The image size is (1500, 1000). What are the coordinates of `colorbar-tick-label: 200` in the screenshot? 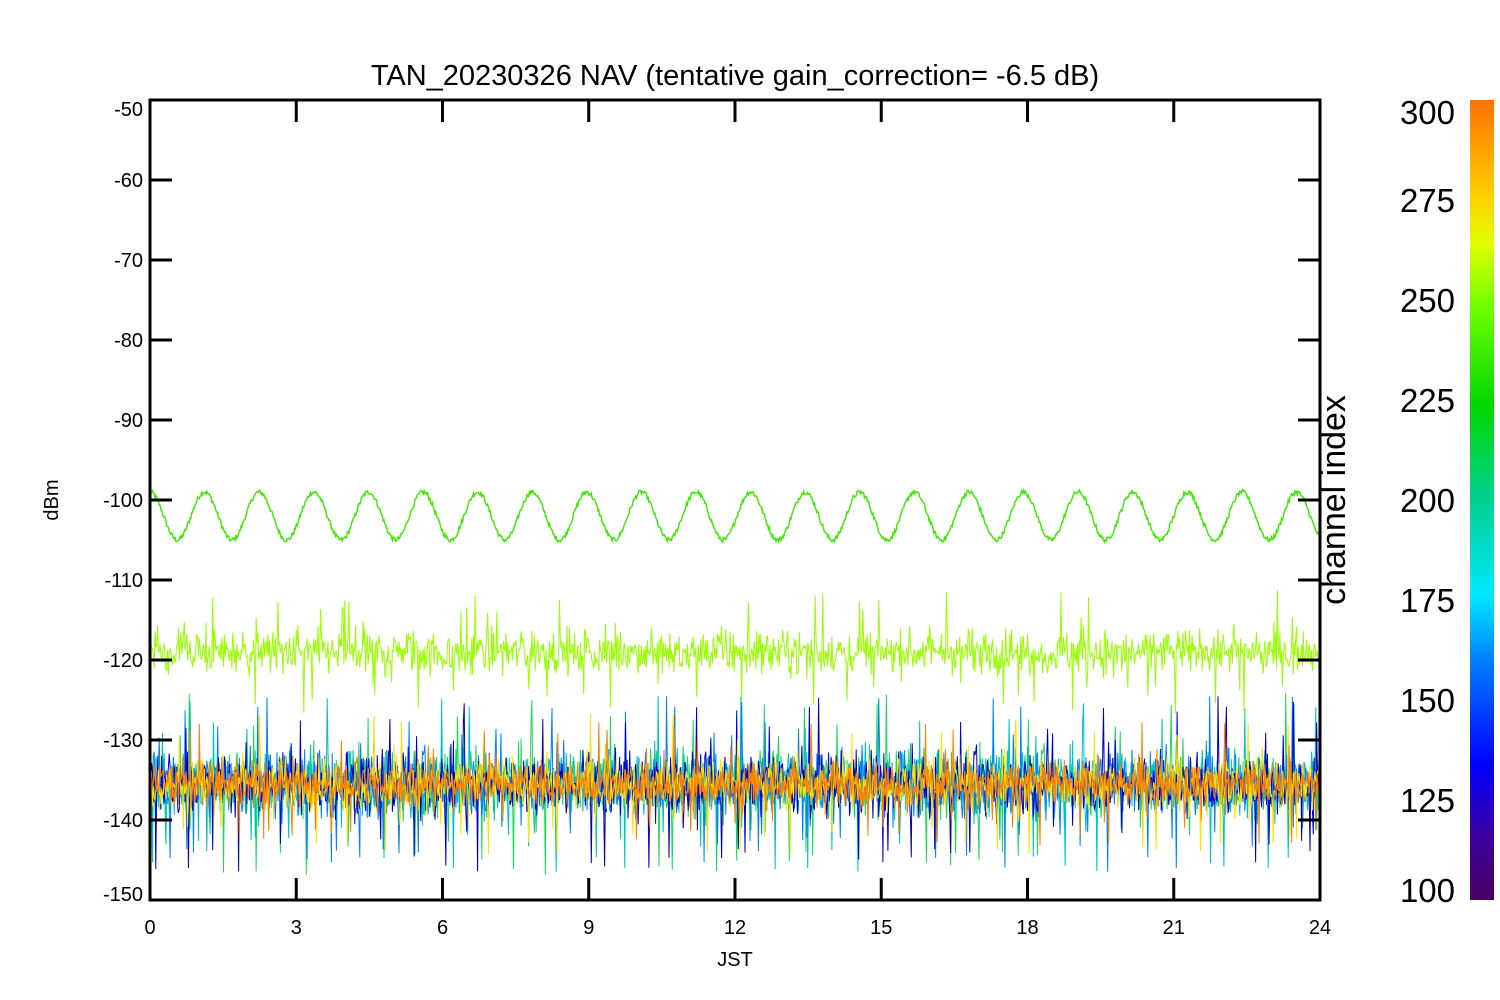 It's located at (1427, 500).